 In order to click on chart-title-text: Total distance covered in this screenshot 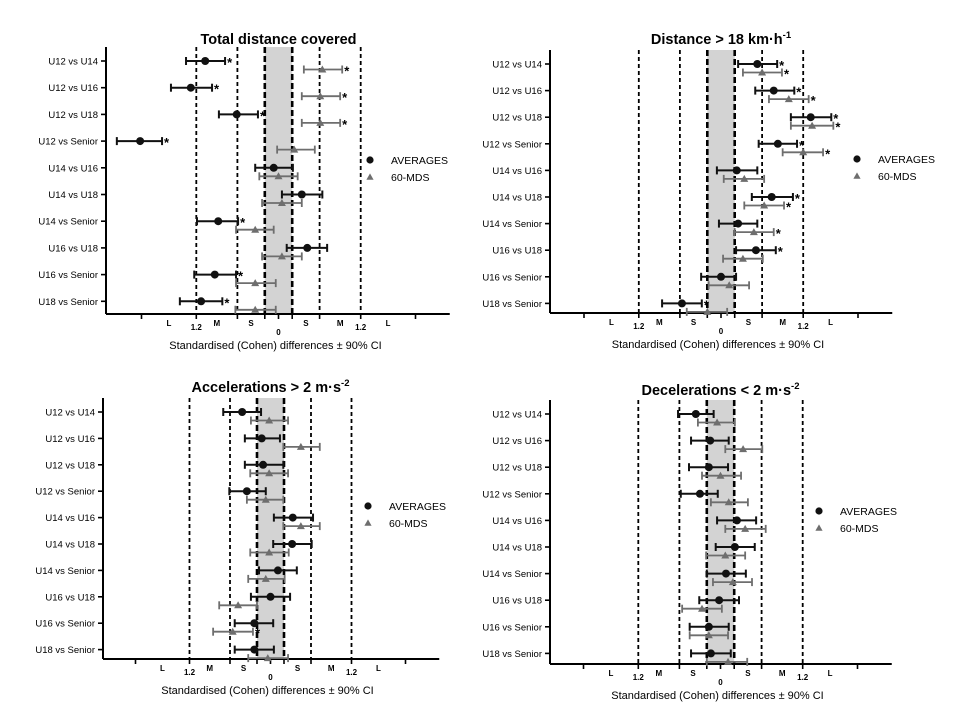, I will do `click(278, 40)`.